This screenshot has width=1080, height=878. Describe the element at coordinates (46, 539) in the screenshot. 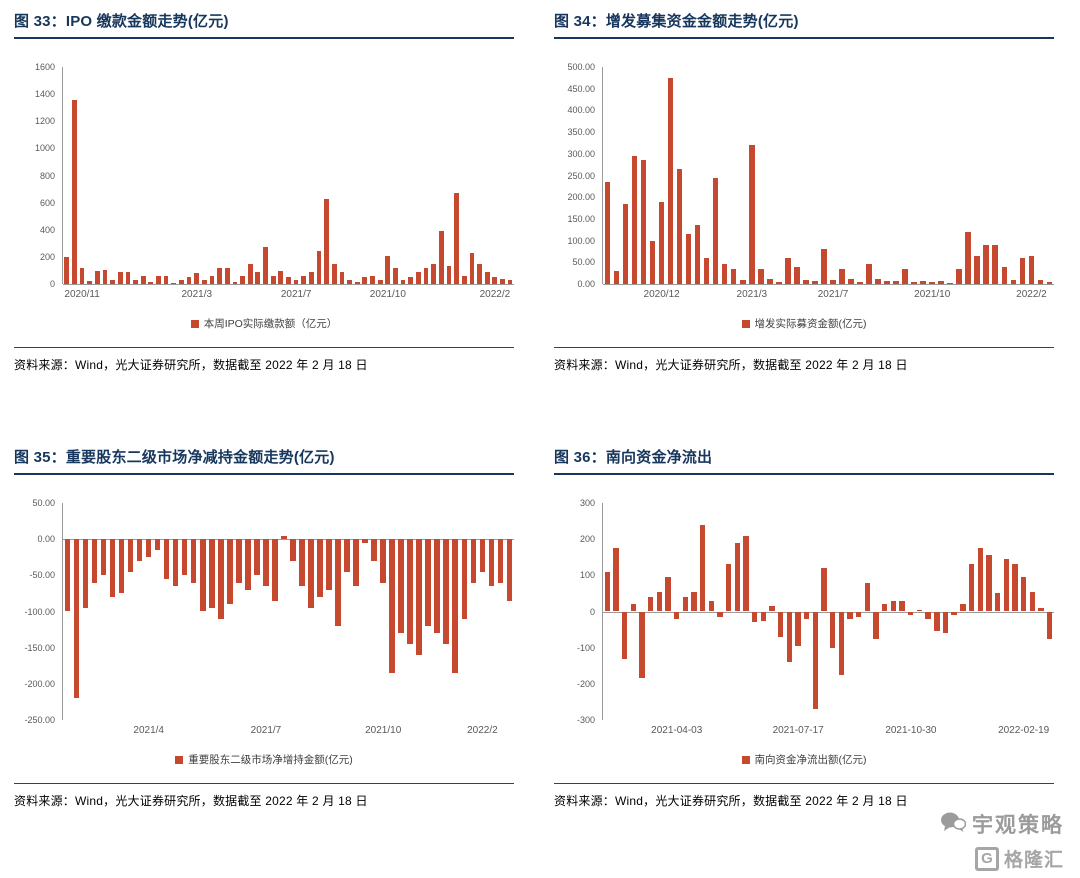

I see `y-tick-label: 0.00` at that location.